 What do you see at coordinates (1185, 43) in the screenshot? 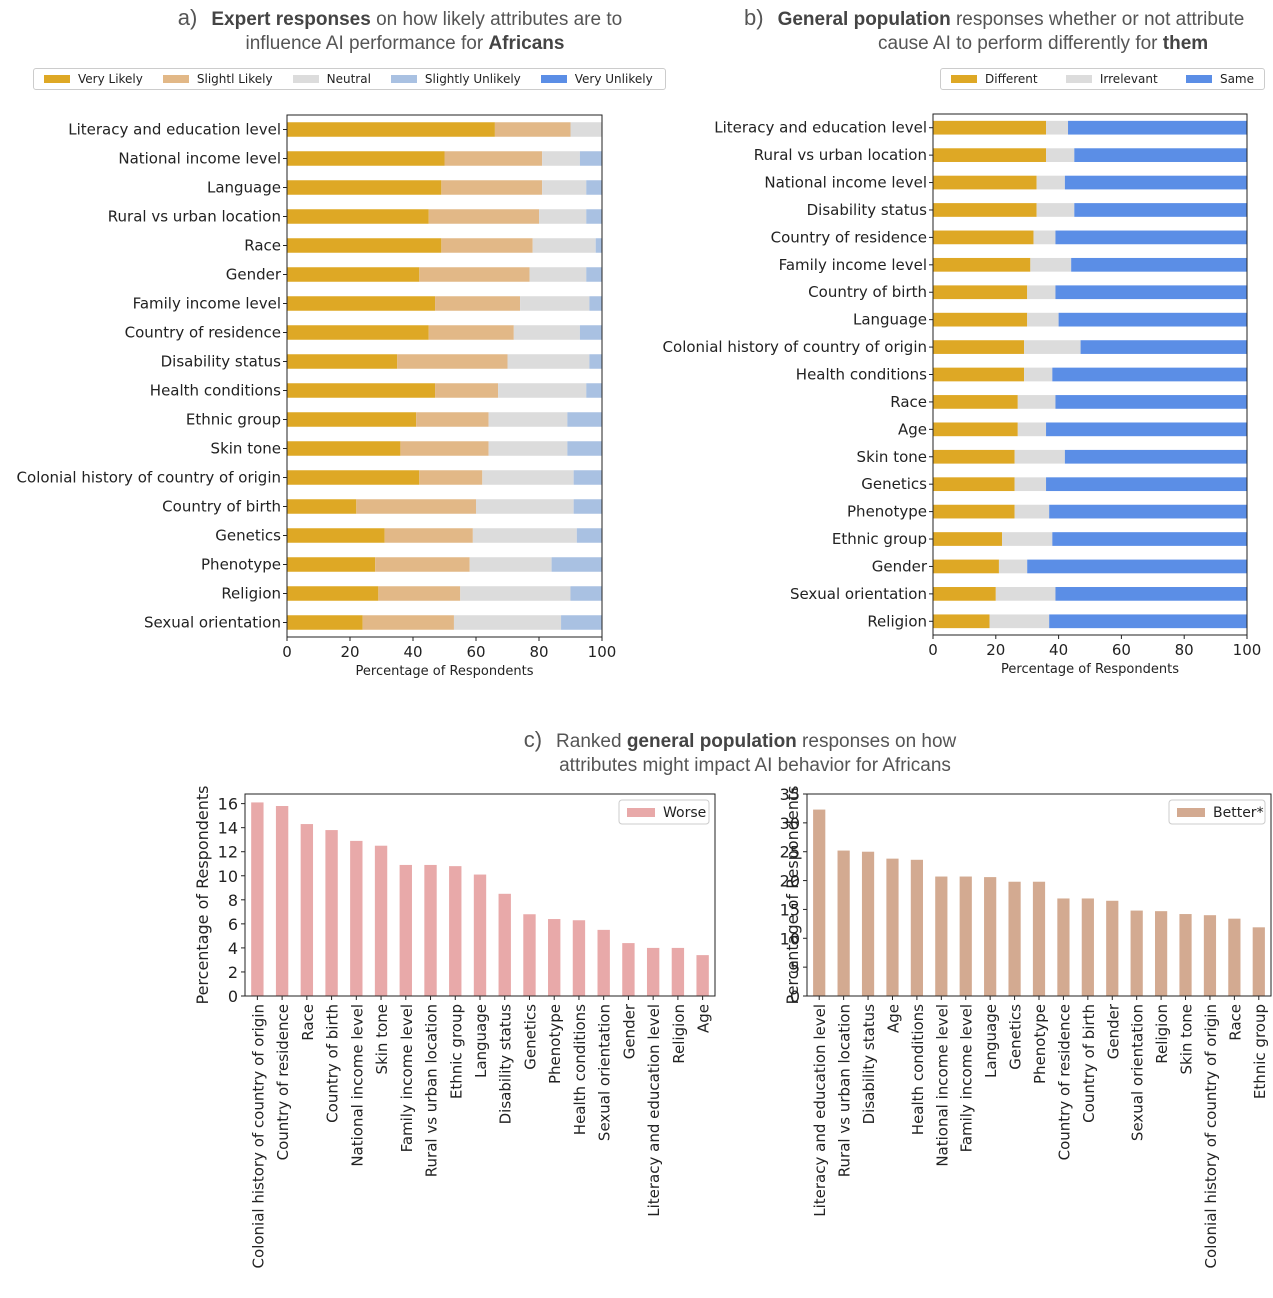
I see `panel-b-title-bold2: them` at bounding box center [1185, 43].